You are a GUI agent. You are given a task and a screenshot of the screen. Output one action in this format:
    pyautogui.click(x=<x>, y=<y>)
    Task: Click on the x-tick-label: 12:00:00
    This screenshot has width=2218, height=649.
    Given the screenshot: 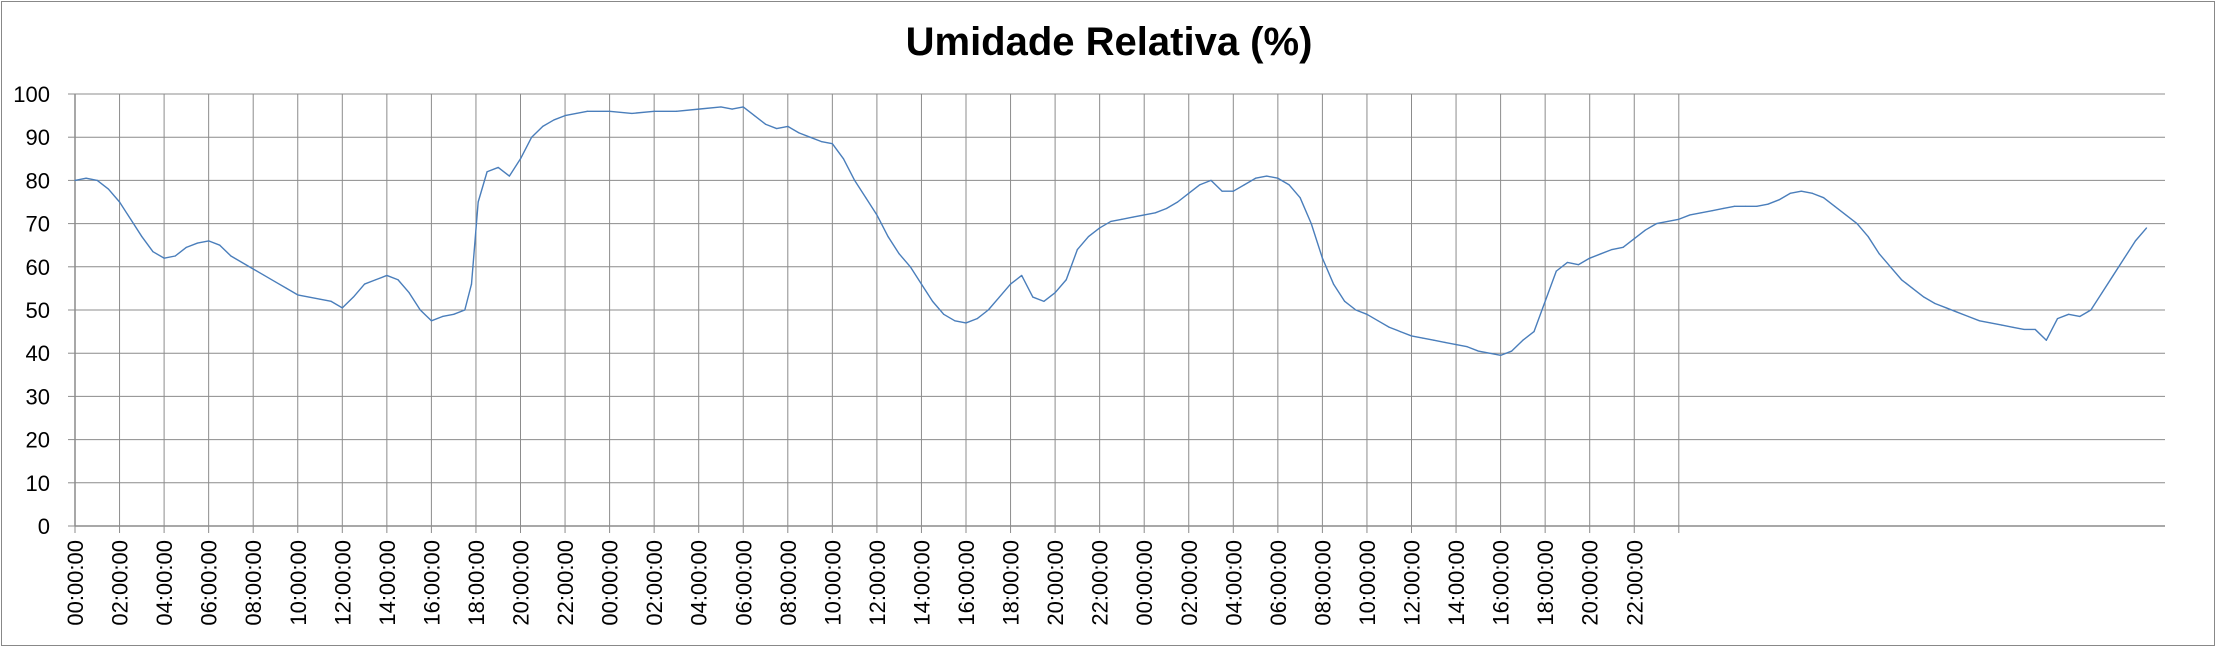 What is the action you would take?
    pyautogui.click(x=877, y=583)
    